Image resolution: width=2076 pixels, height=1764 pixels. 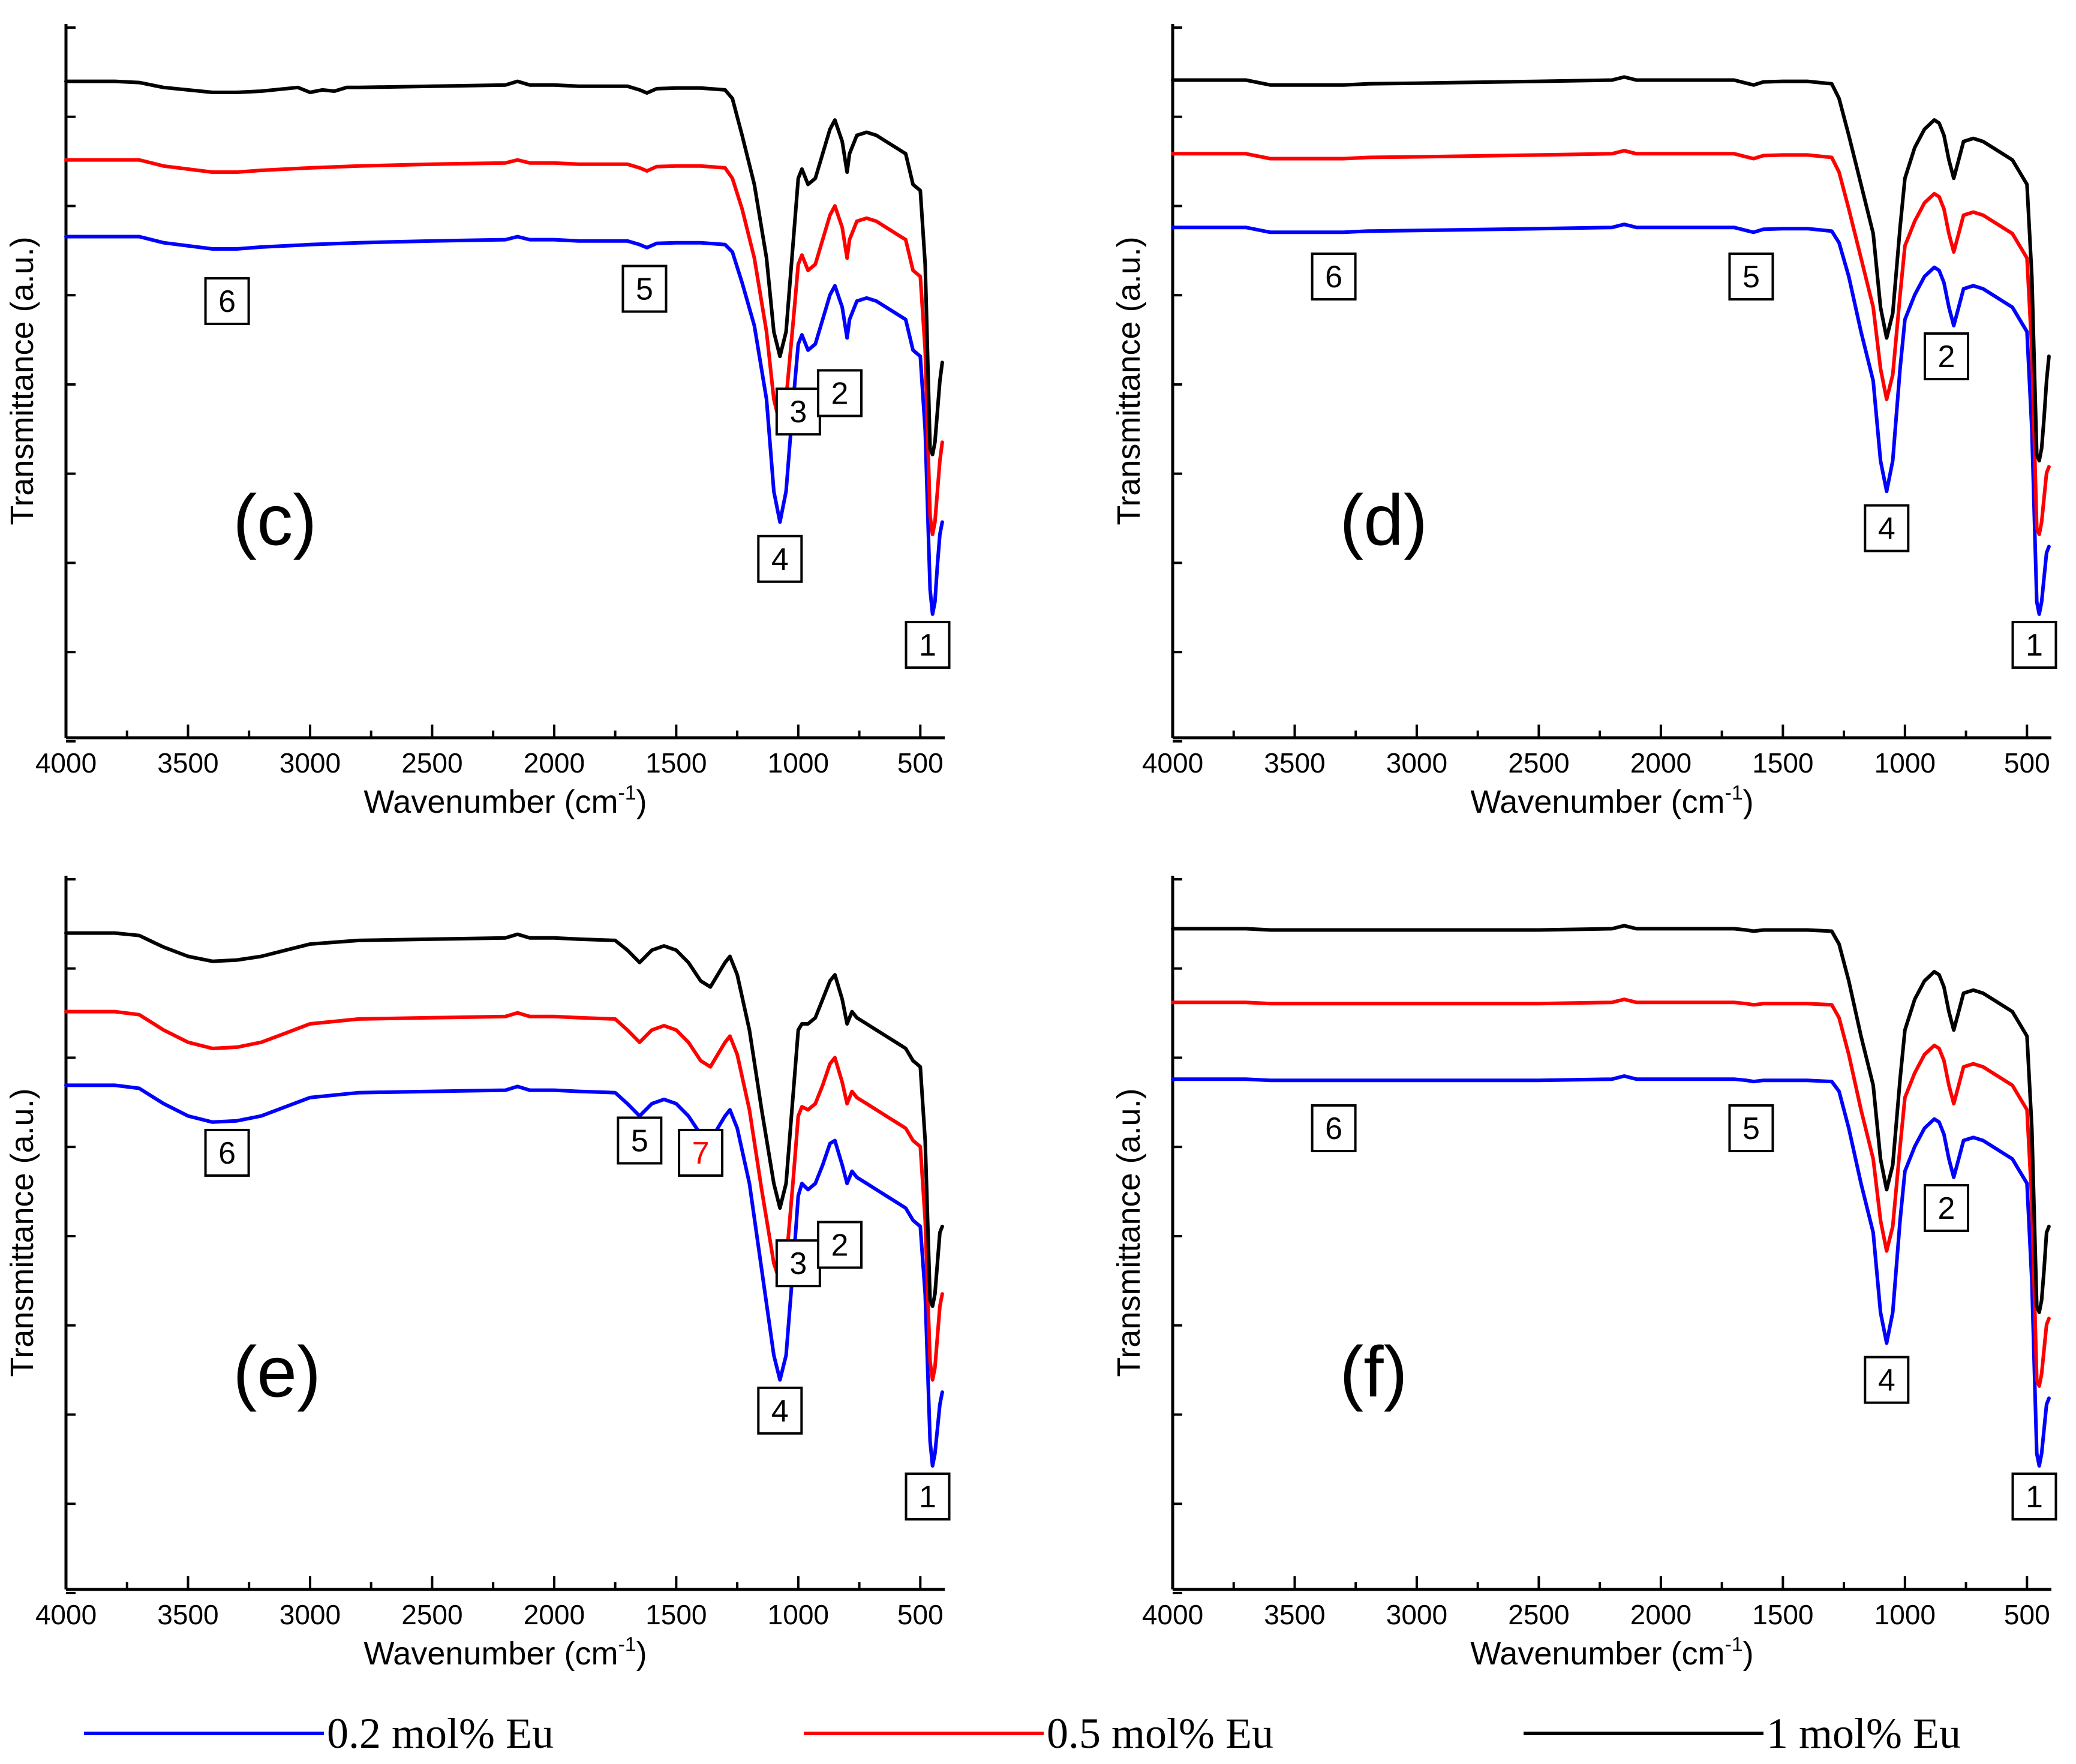 What do you see at coordinates (1160, 1733) in the screenshot?
I see `legend-label: 0.5 mol% Eu` at bounding box center [1160, 1733].